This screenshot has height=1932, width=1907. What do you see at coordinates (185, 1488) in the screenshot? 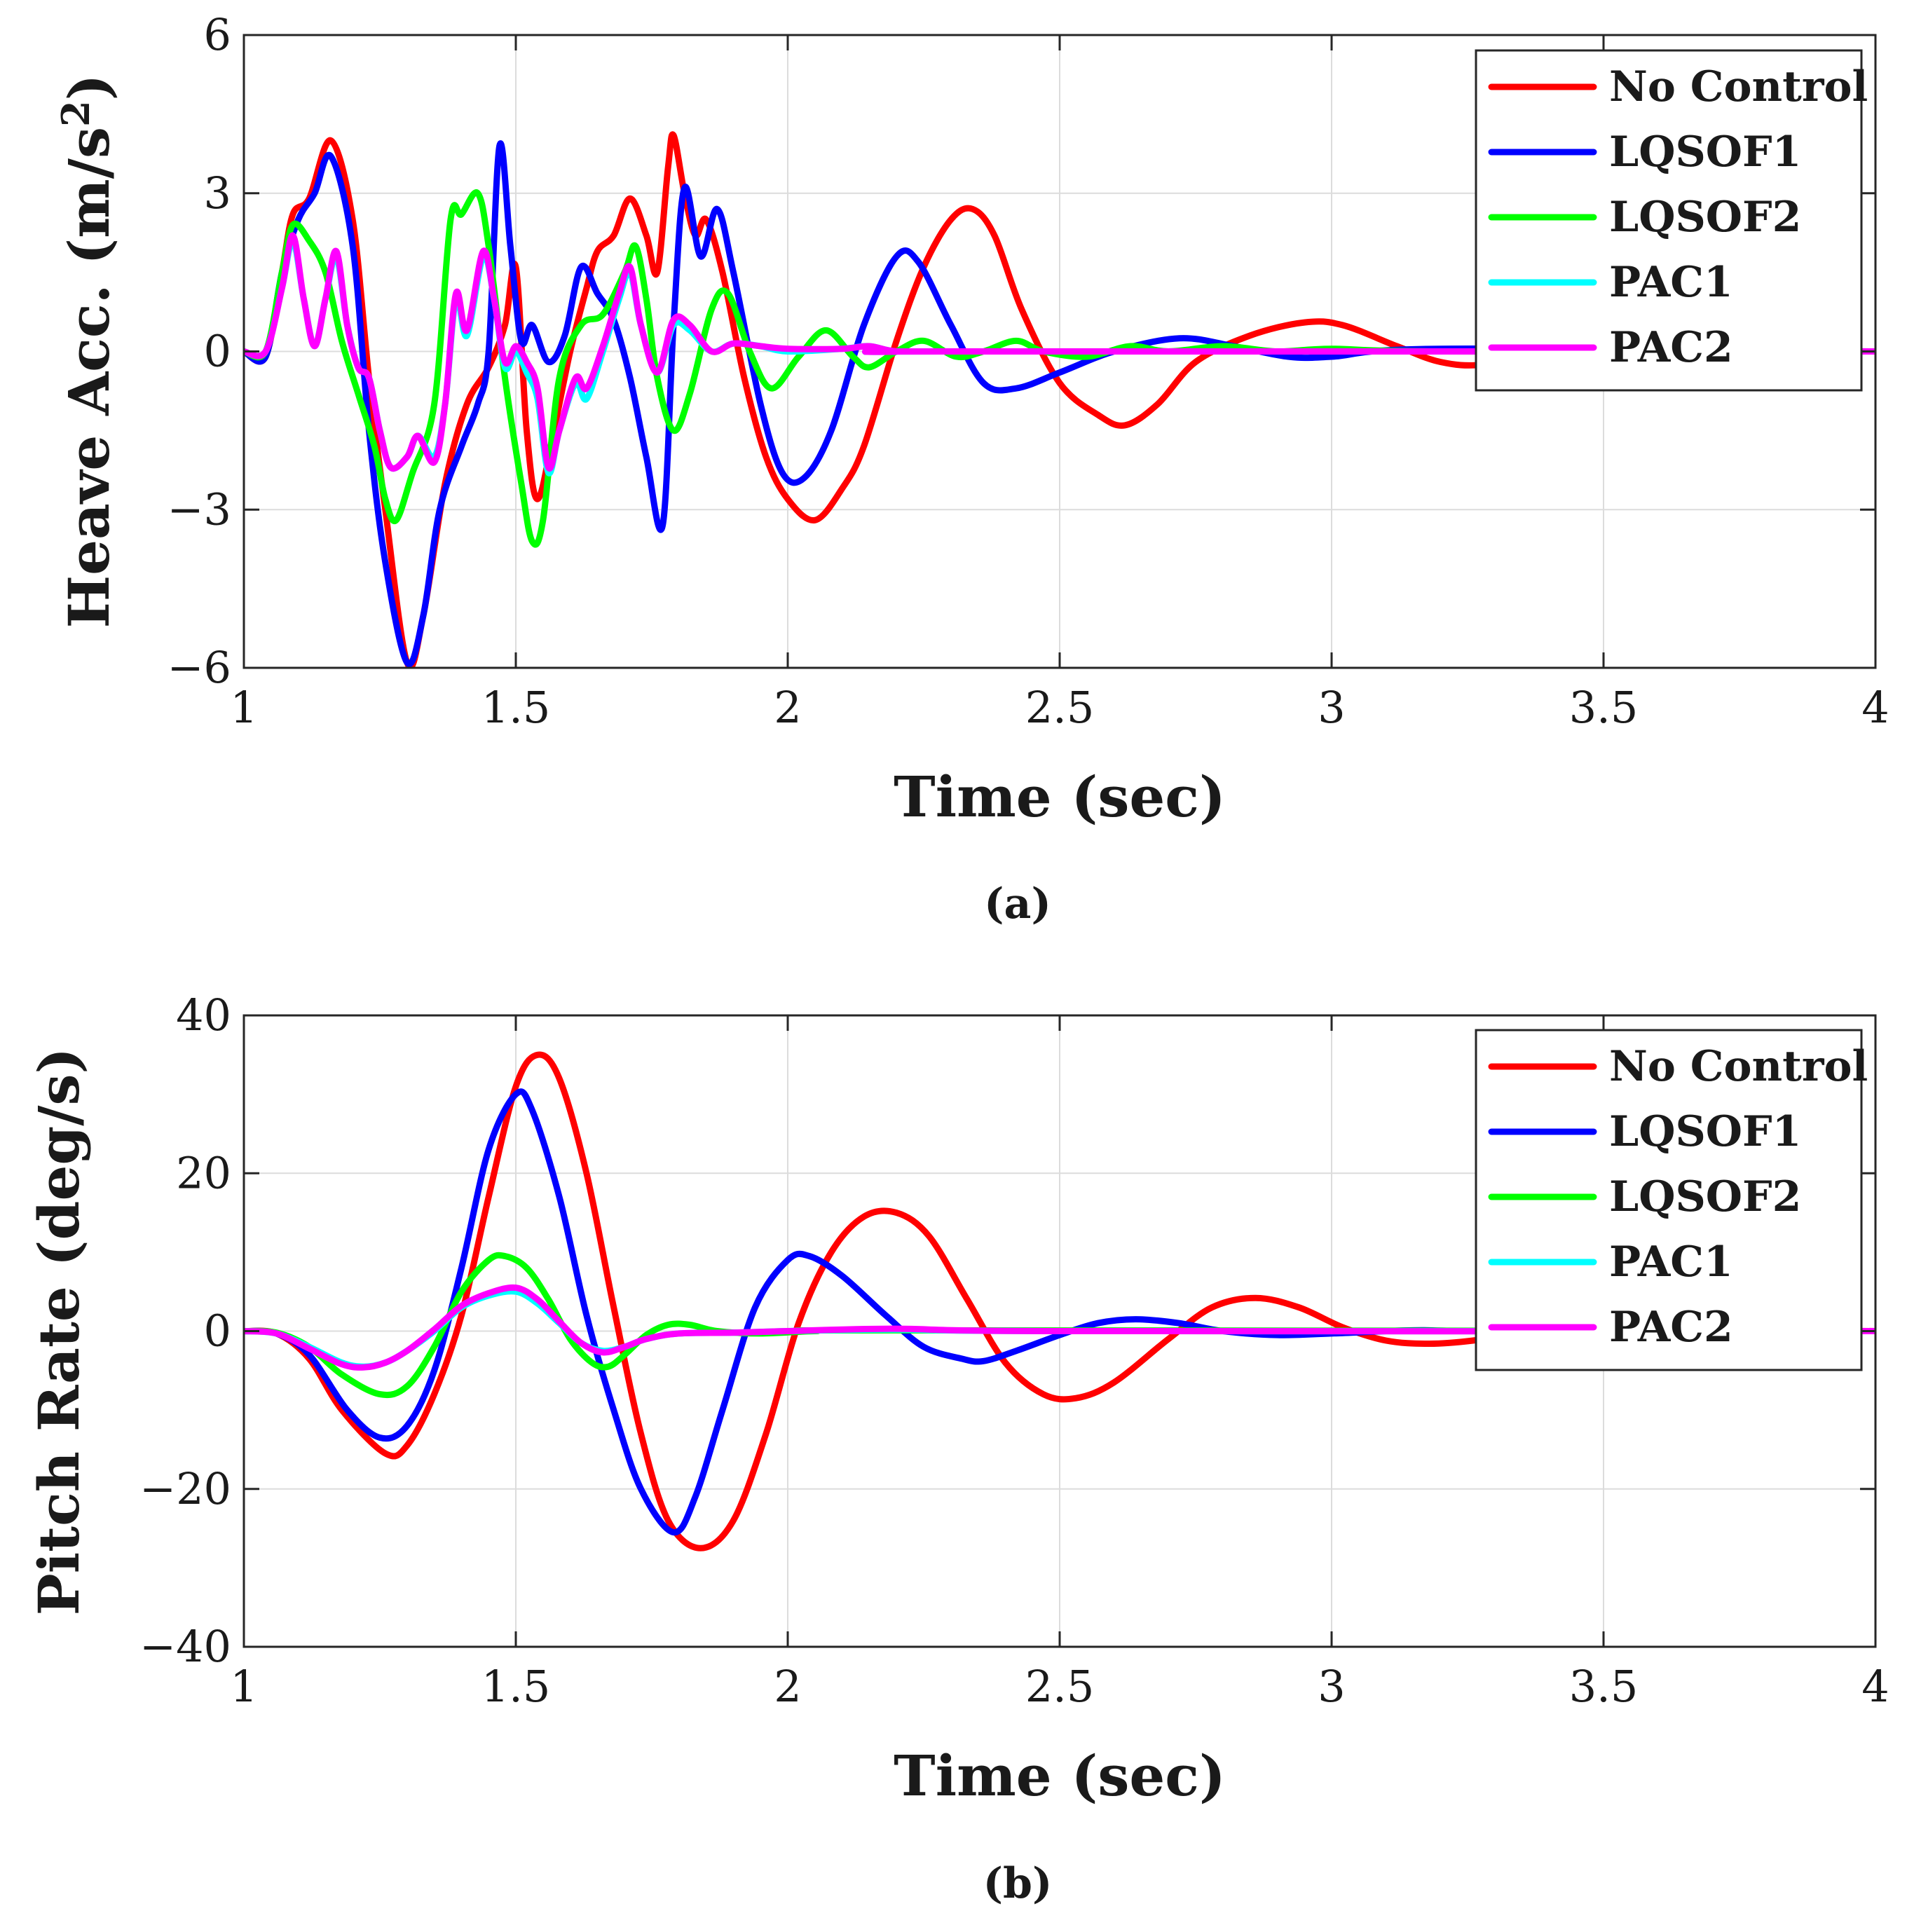
I see `y-tick-label: −20` at bounding box center [185, 1488].